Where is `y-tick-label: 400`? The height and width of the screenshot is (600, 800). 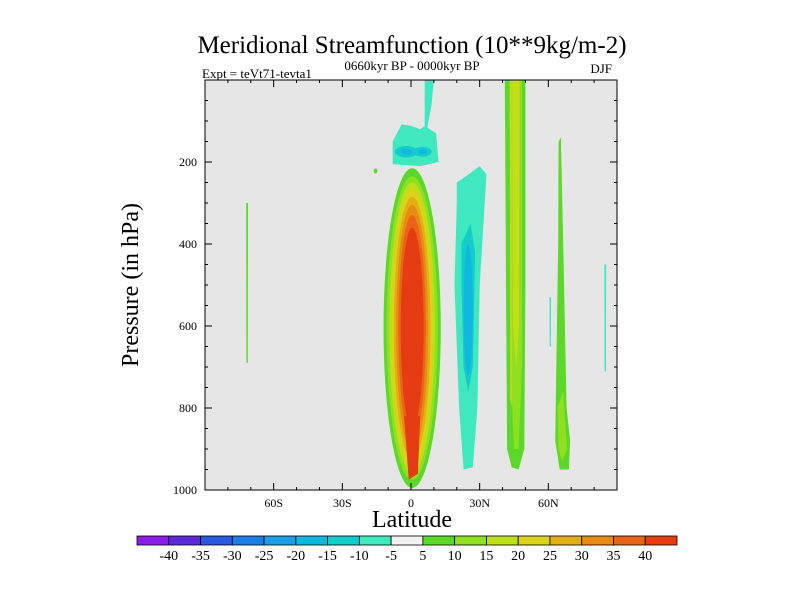
y-tick-label: 400 is located at coordinates (188, 244).